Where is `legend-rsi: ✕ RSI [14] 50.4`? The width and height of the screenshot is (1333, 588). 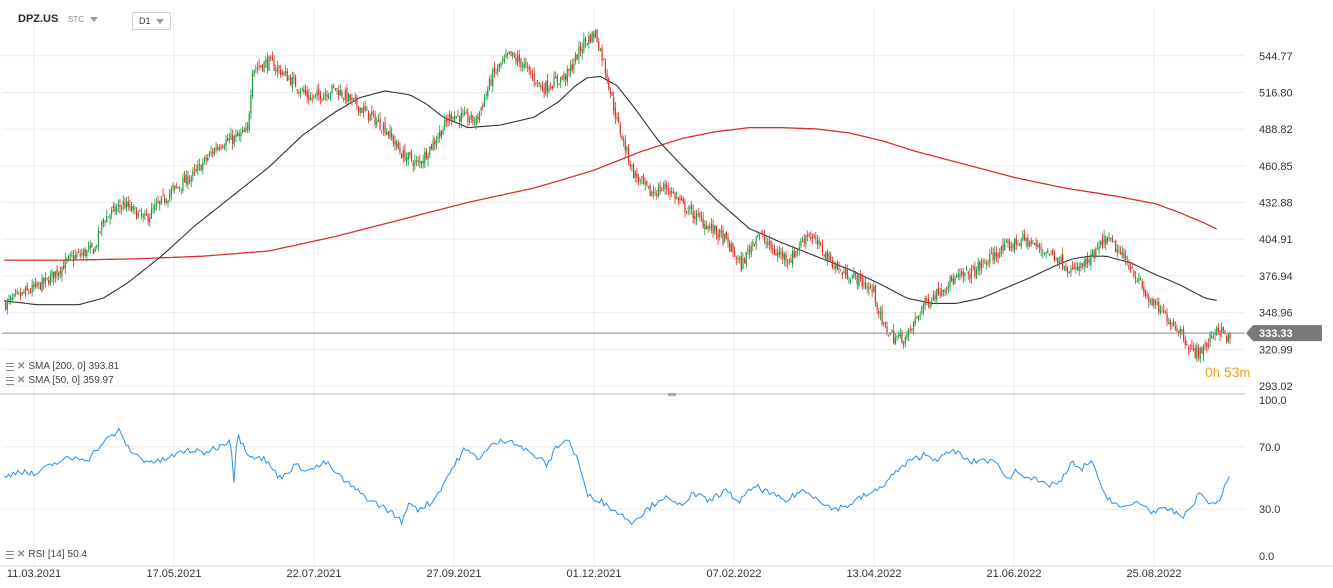 legend-rsi: ✕ RSI [14] 50.4 is located at coordinates (46, 554).